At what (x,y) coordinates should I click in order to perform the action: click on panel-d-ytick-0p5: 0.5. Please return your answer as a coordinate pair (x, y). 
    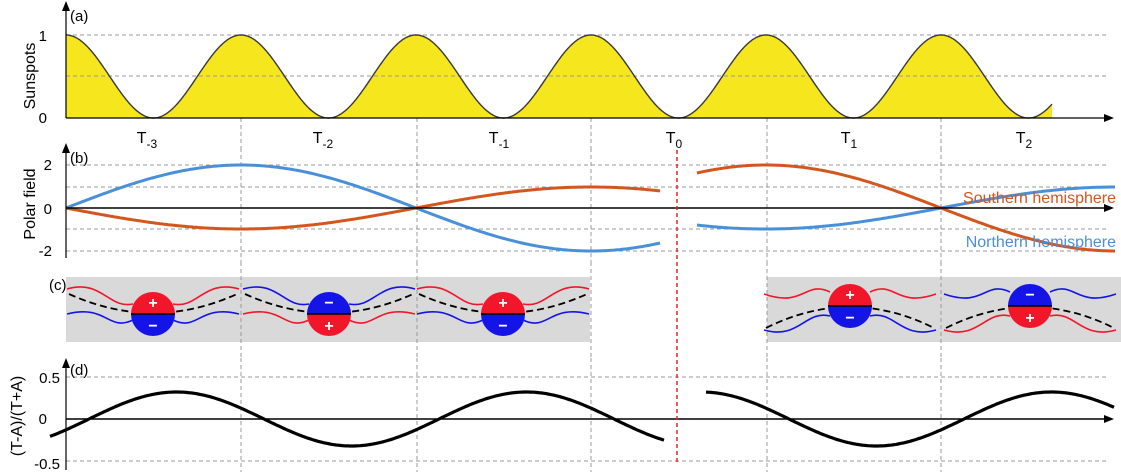
    Looking at the image, I should click on (49, 378).